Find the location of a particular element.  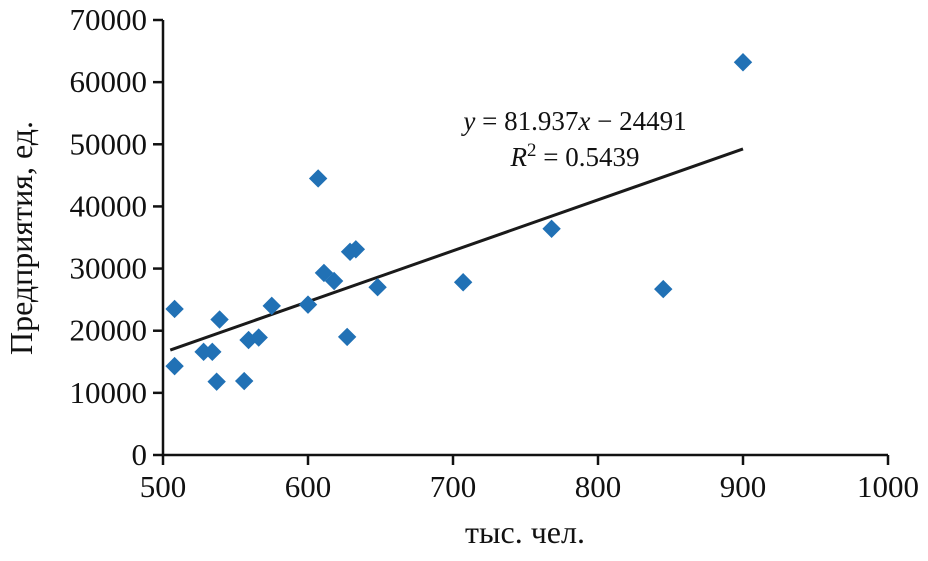

equation-annotation: y = 81.937x − 24491 R2 = 0.5439 is located at coordinates (573, 139).